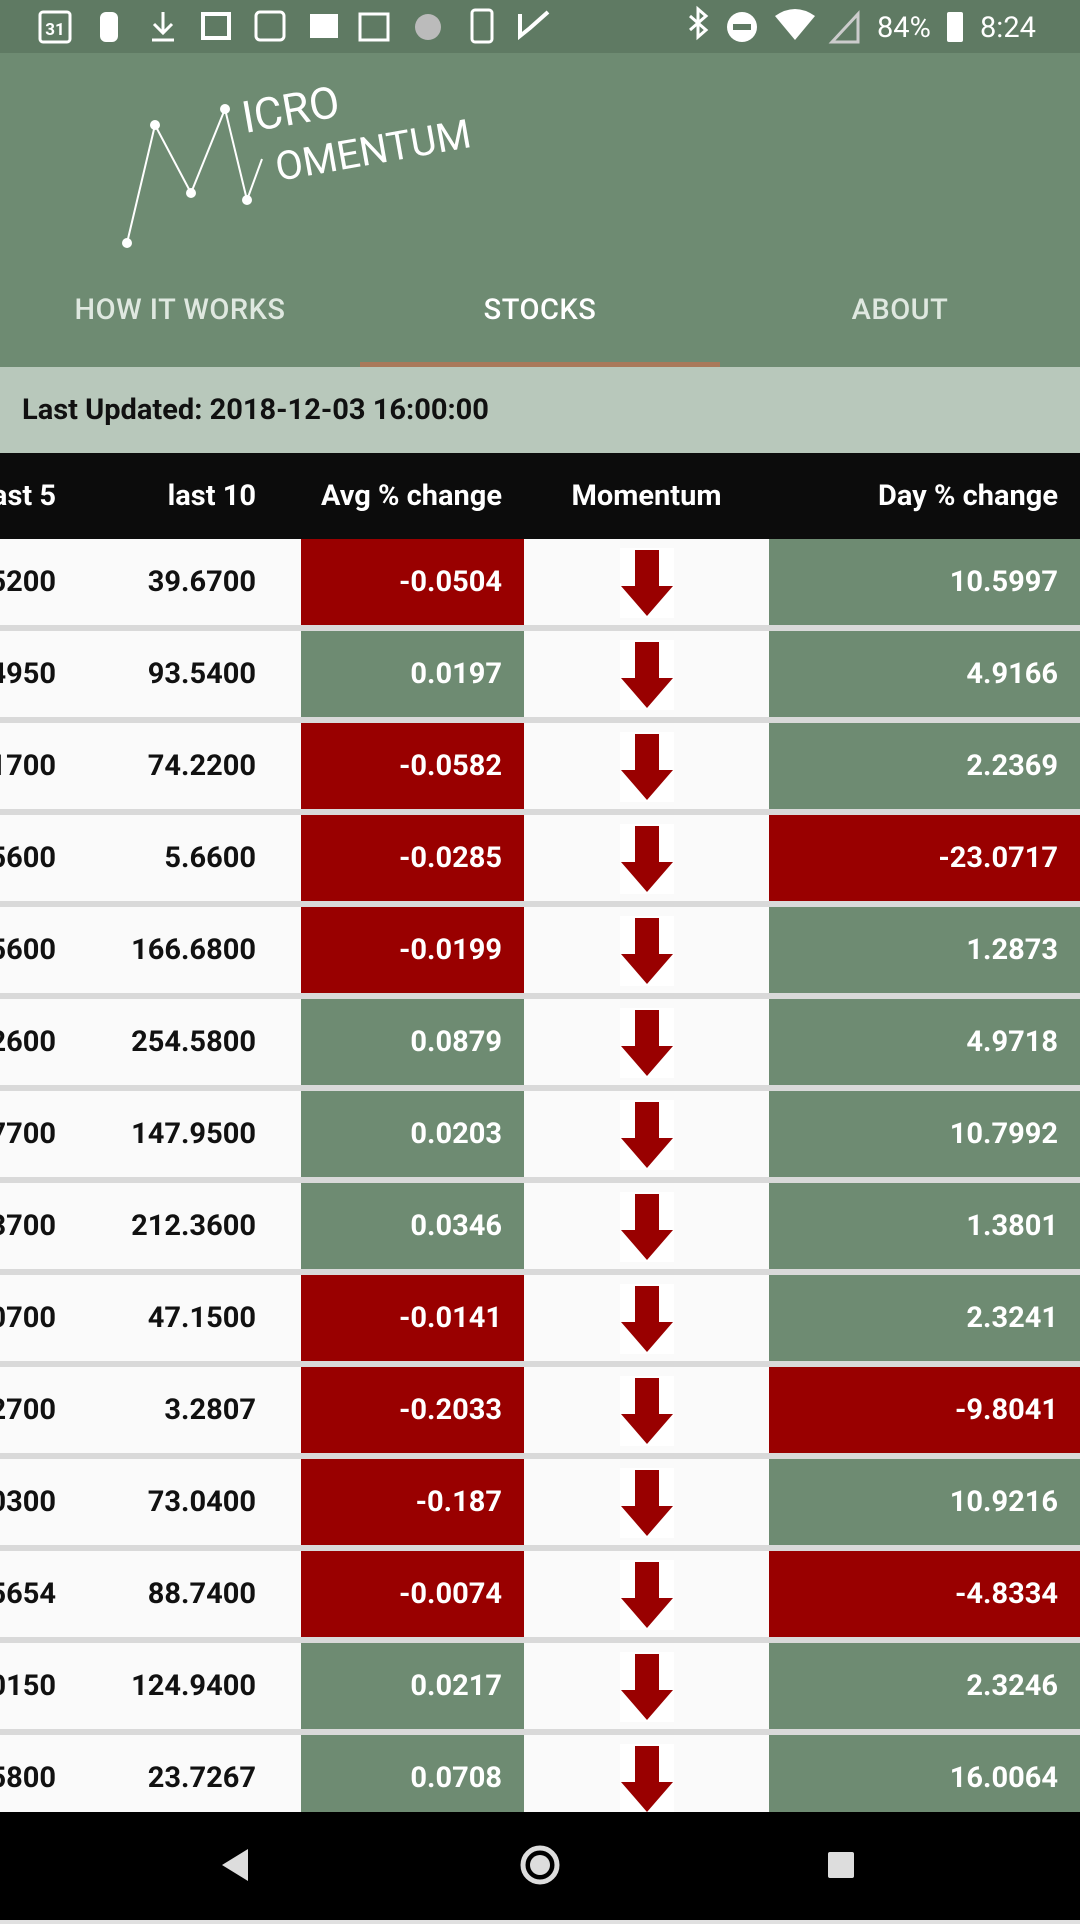  I want to click on table-row: 7700 147.9500 0.0203 10.7992, so click(540, 1134).